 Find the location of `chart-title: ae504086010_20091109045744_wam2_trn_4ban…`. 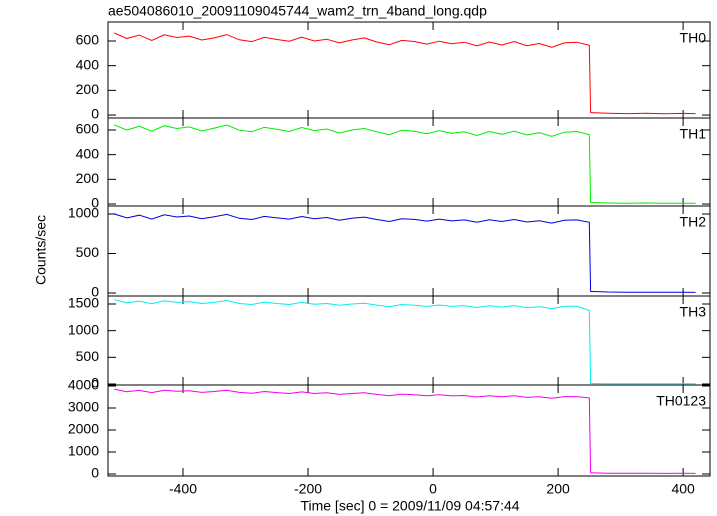

chart-title: ae504086010_20091109045744_wam2_trn_4ban… is located at coordinates (297, 11).